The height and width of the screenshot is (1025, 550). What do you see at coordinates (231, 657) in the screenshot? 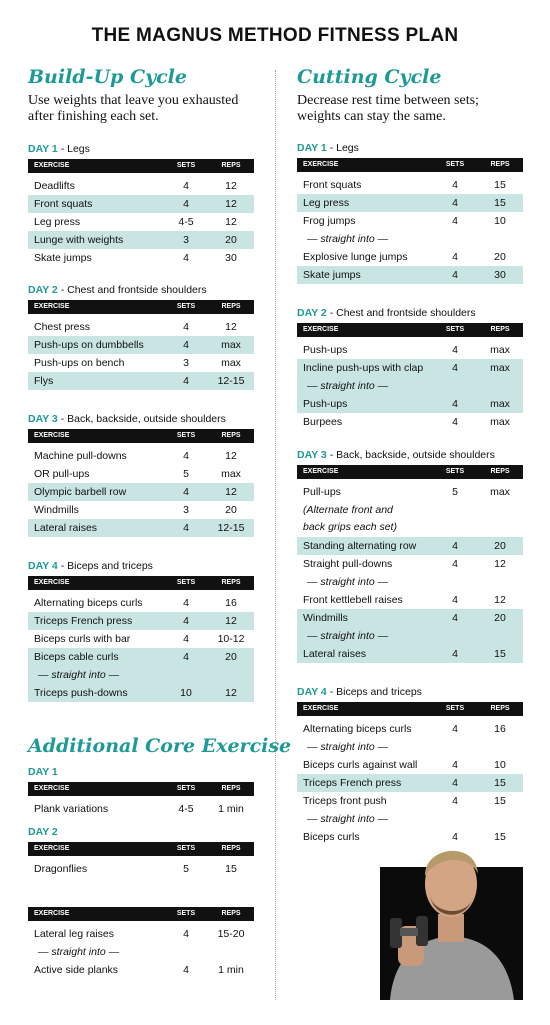
I see `reps: 20` at bounding box center [231, 657].